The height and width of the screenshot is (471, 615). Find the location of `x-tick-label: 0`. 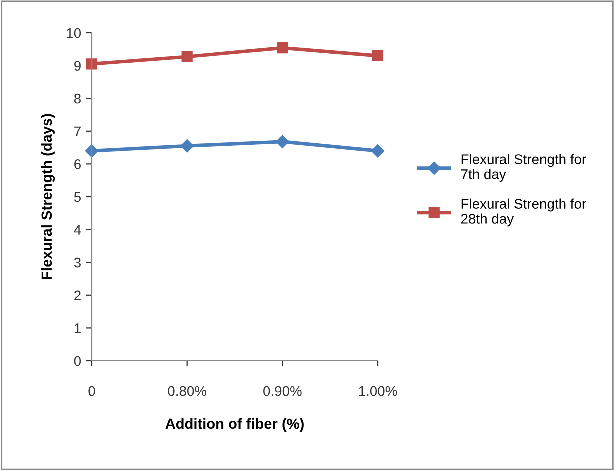

x-tick-label: 0 is located at coordinates (92, 391).